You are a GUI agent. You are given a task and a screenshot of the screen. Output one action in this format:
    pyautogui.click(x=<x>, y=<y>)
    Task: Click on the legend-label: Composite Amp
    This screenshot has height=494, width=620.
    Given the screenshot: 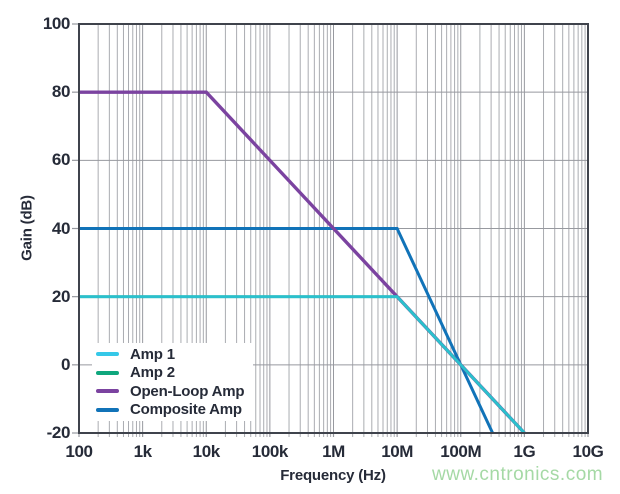 What is the action you would take?
    pyautogui.click(x=186, y=410)
    